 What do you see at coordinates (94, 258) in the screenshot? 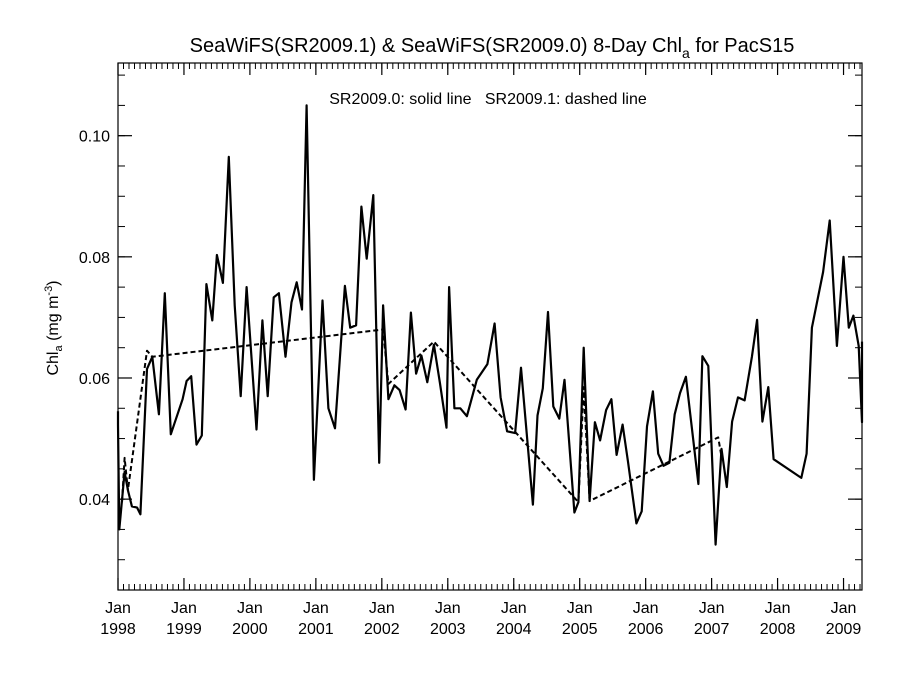
I see `y-tick-label: 0.08` at bounding box center [94, 258].